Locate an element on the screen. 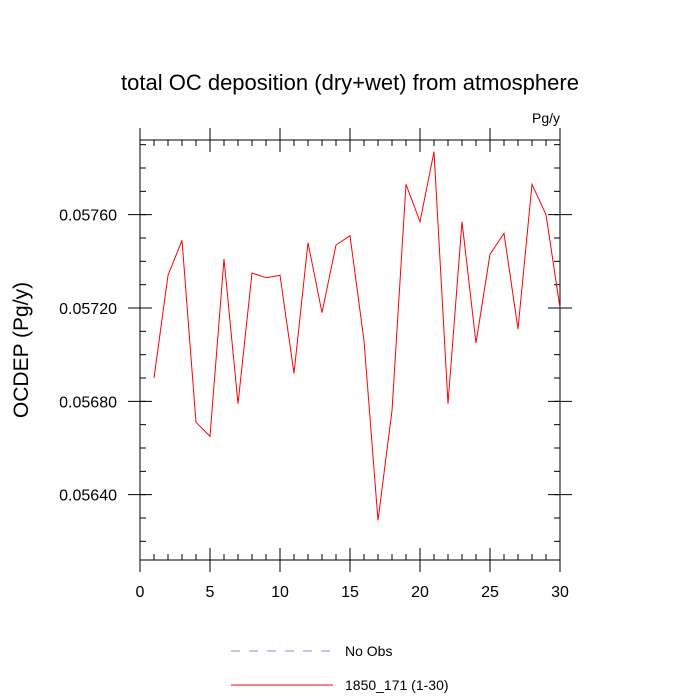  legend: No Obs 1850_171 (1-30) is located at coordinates (340, 668).